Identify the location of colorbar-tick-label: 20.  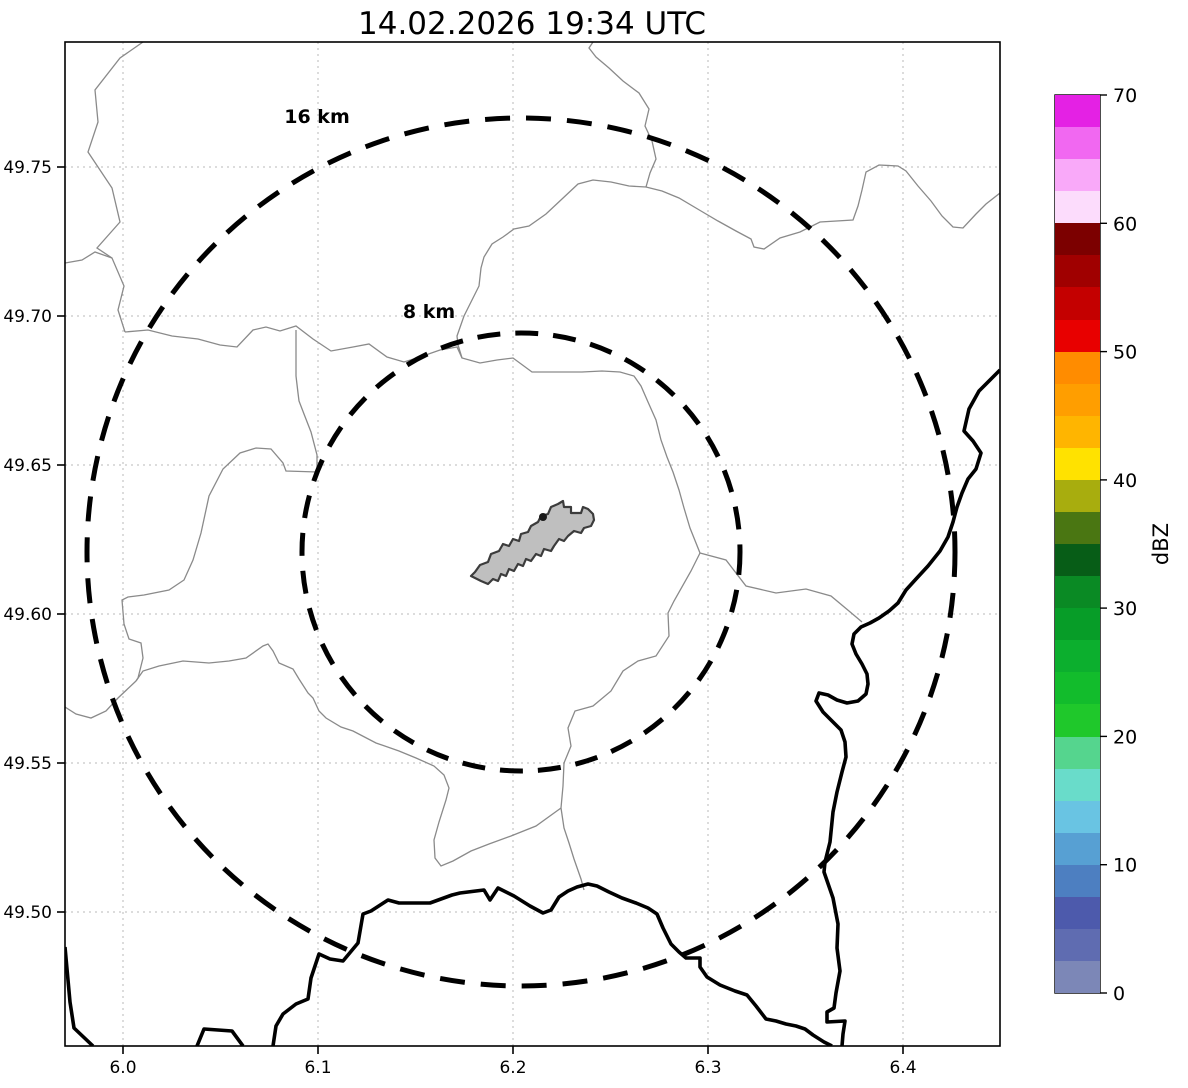
(1125, 737).